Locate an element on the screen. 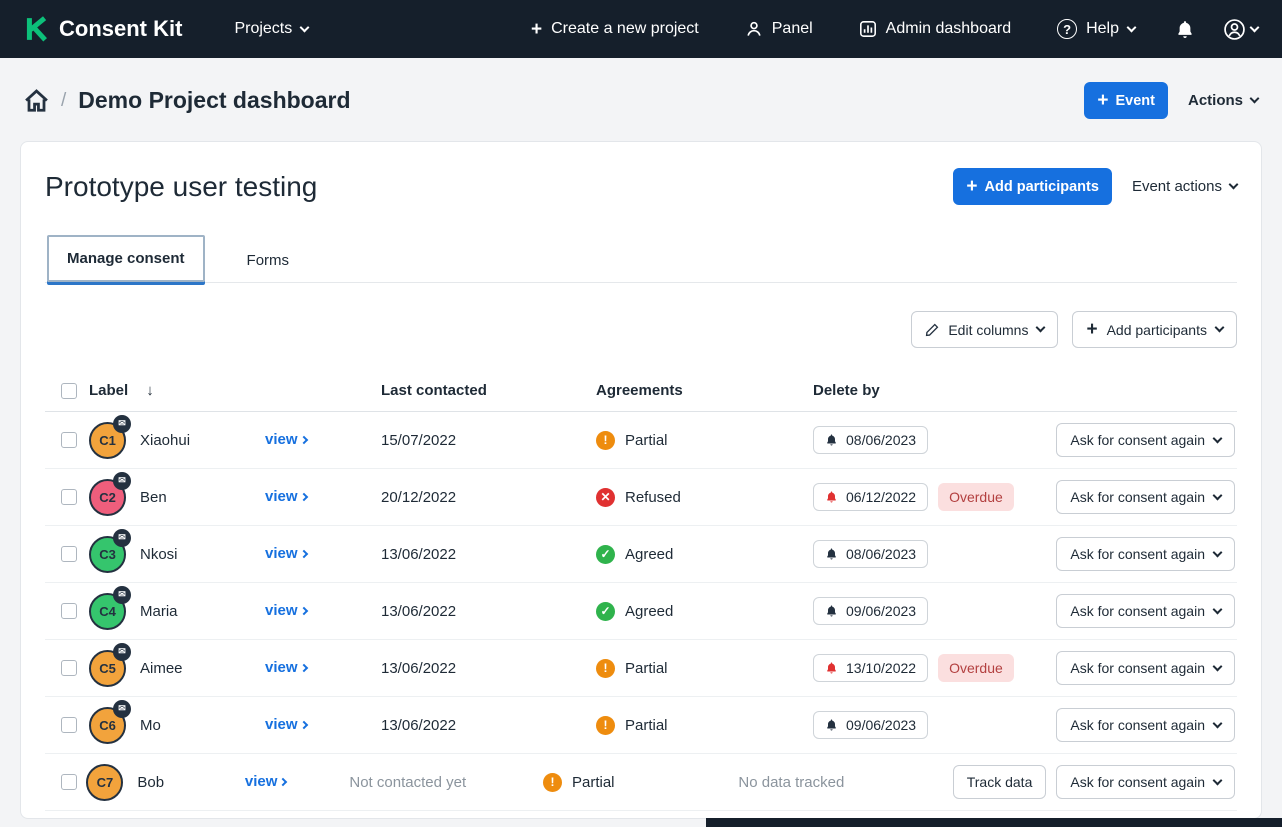 The image size is (1282, 827). event-actions-button: Event actions is located at coordinates (1185, 186).